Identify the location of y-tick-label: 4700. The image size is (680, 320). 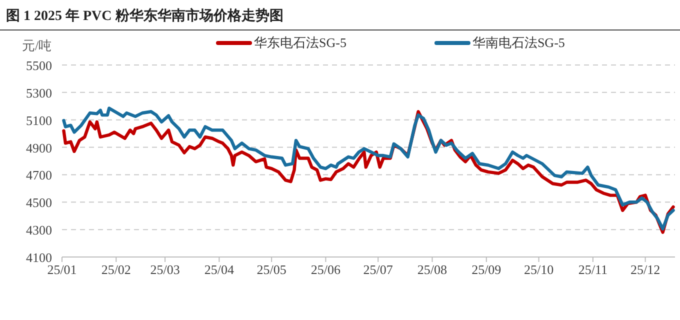
(39, 175).